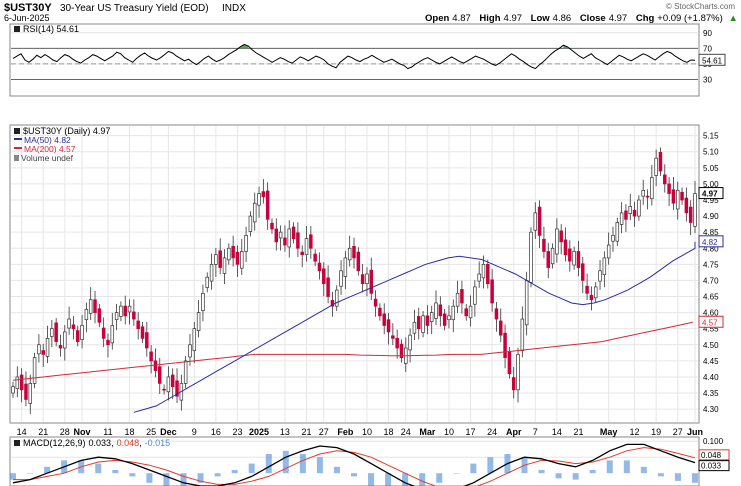 This screenshot has height=486, width=741. What do you see at coordinates (18, 139) in the screenshot?
I see `ma50-legend-swatch` at bounding box center [18, 139].